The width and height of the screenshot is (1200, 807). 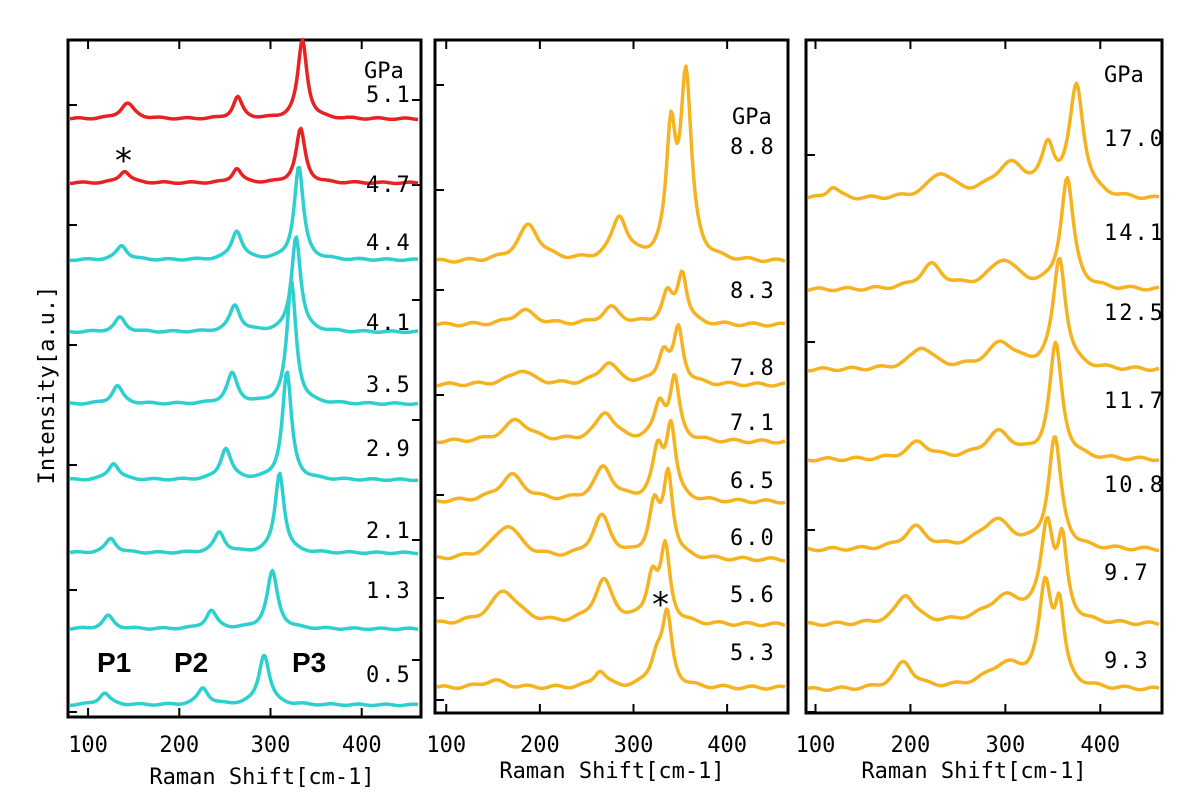 What do you see at coordinates (1134, 313) in the screenshot?
I see `pressure-label: 12.5` at bounding box center [1134, 313].